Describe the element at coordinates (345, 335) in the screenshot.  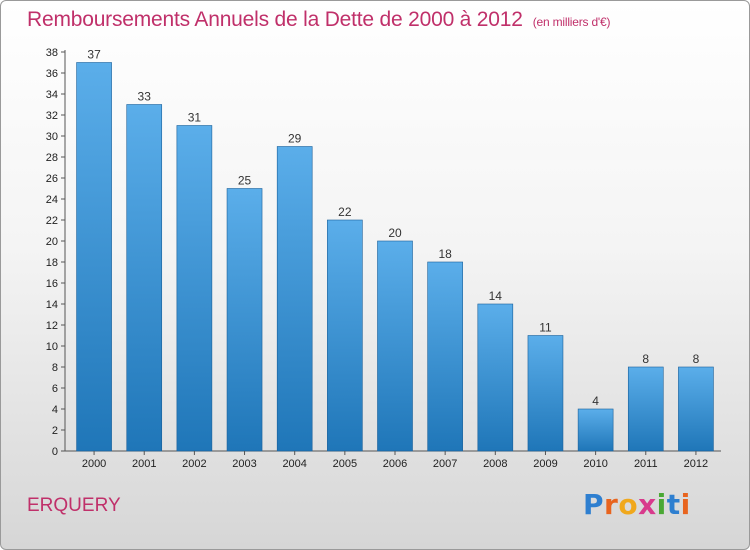
I see `bar-2005` at that location.